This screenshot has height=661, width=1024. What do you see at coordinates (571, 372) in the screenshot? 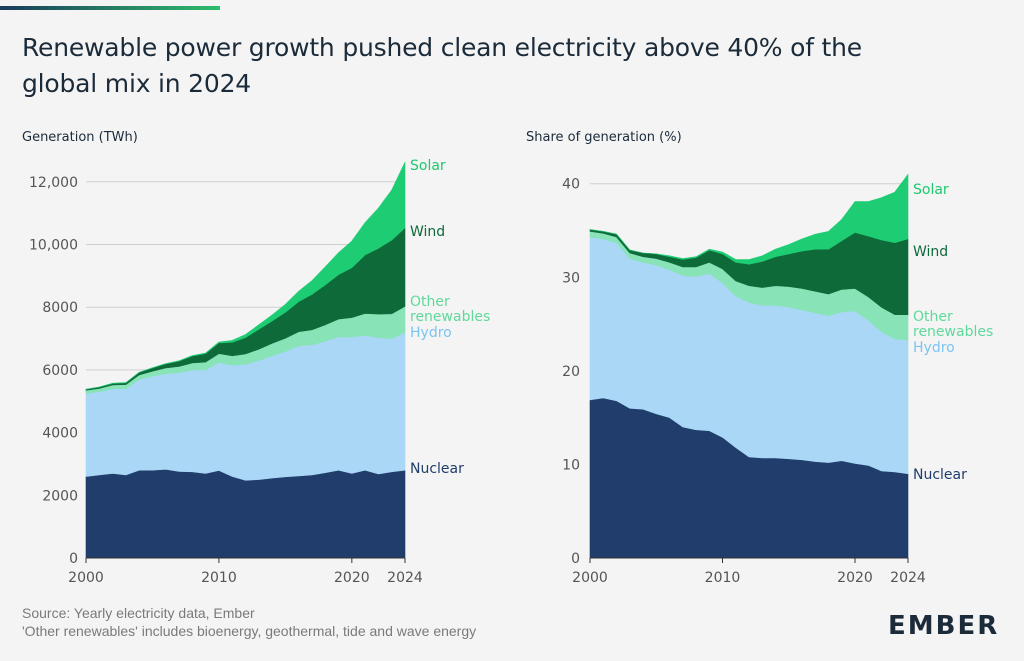
I see `y-tick-label: 20` at bounding box center [571, 372].